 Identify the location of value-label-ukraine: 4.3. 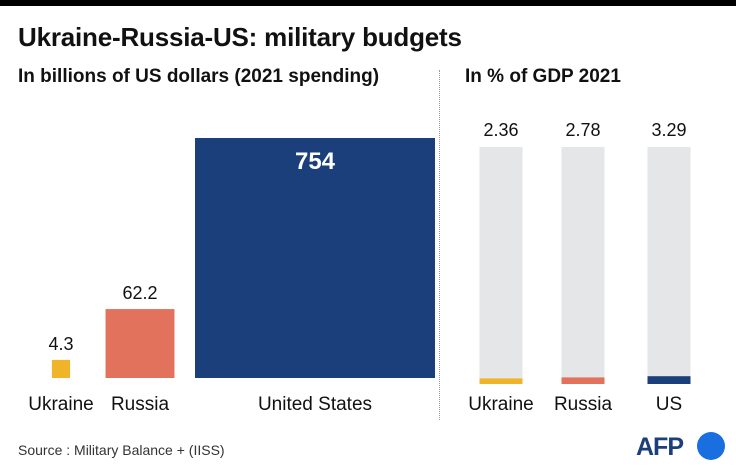
(60, 344).